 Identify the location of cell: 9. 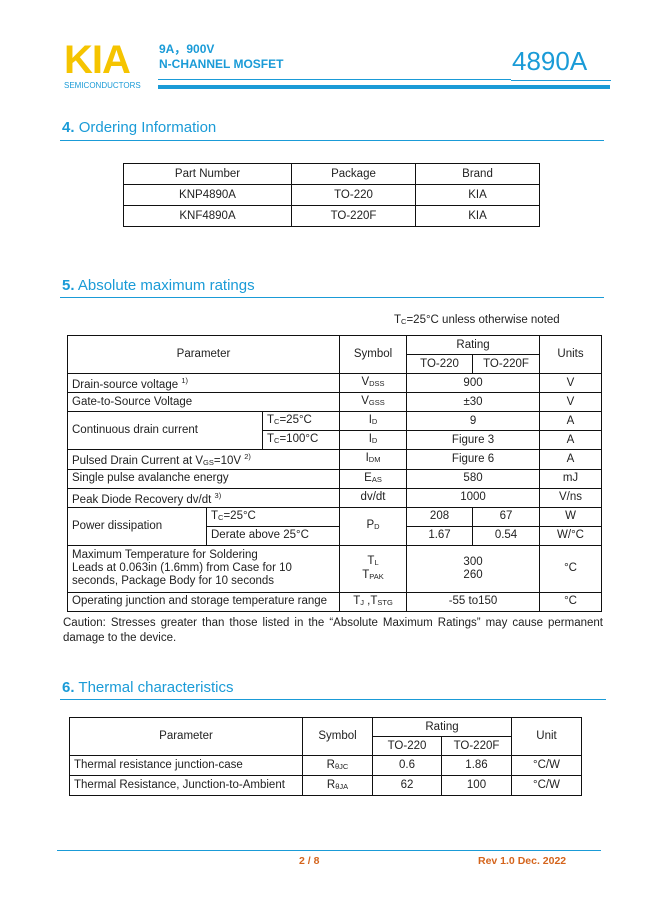
(473, 421).